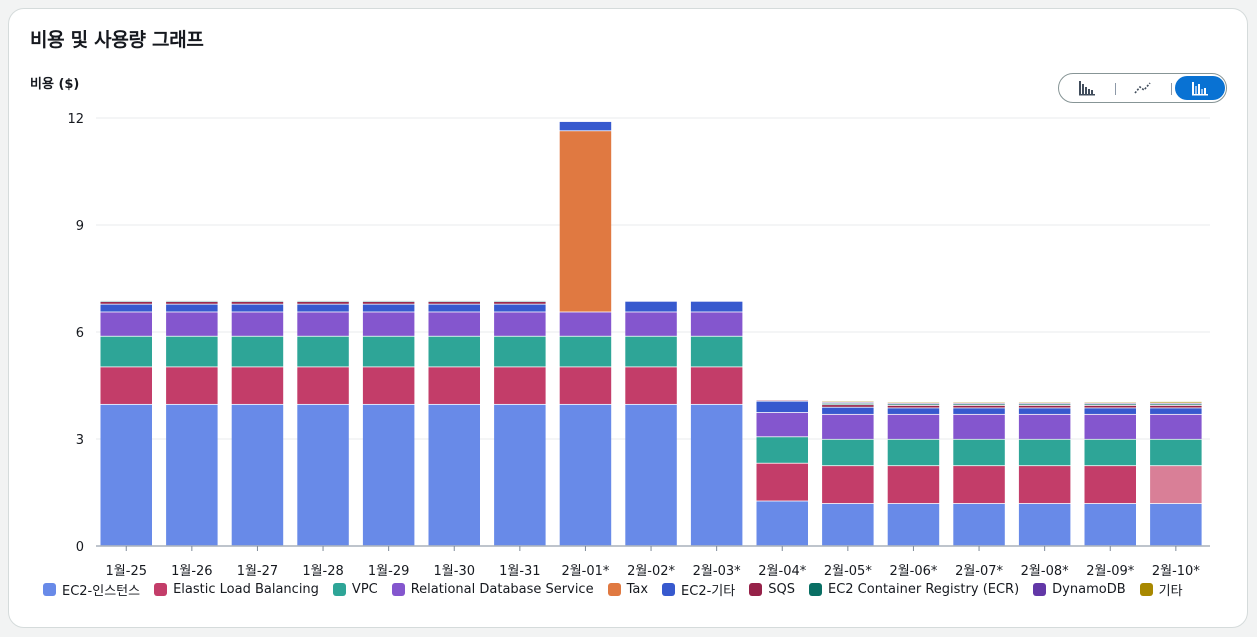 The width and height of the screenshot is (1257, 637). I want to click on legend-item: 기타, so click(1161, 589).